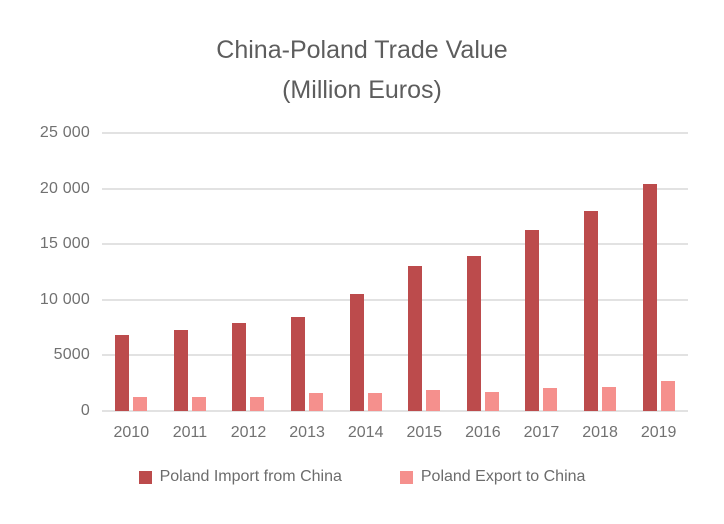  What do you see at coordinates (503, 476) in the screenshot?
I see `legend-label: Poland Export to China` at bounding box center [503, 476].